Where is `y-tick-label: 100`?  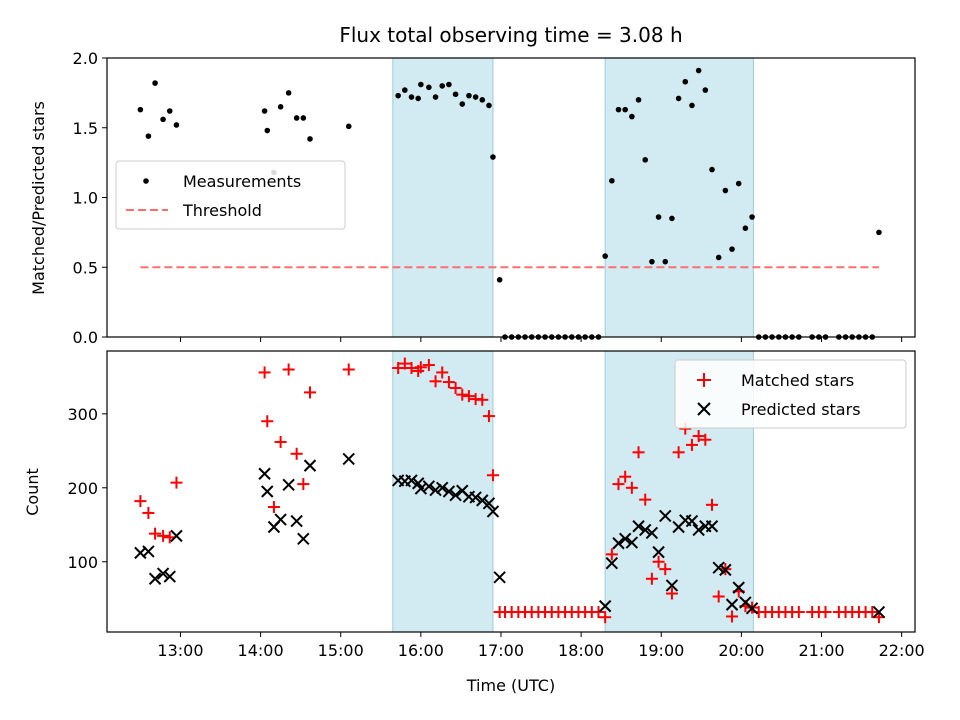
y-tick-label: 100 is located at coordinates (82, 562).